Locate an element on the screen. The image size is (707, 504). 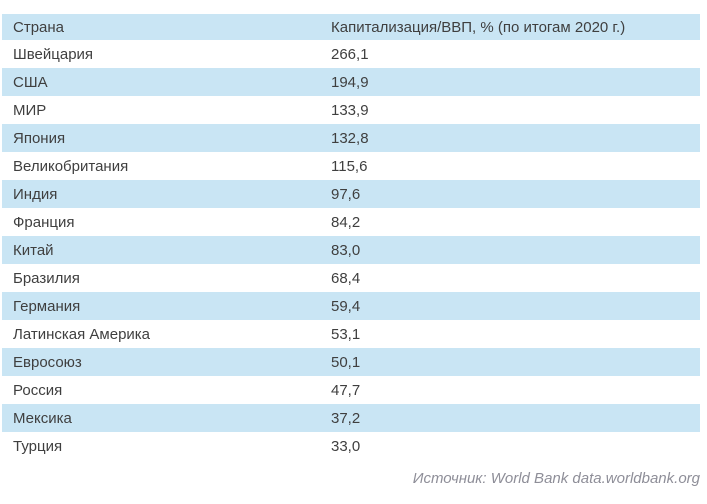
table-row: Япония 132,8 is located at coordinates (351, 138).